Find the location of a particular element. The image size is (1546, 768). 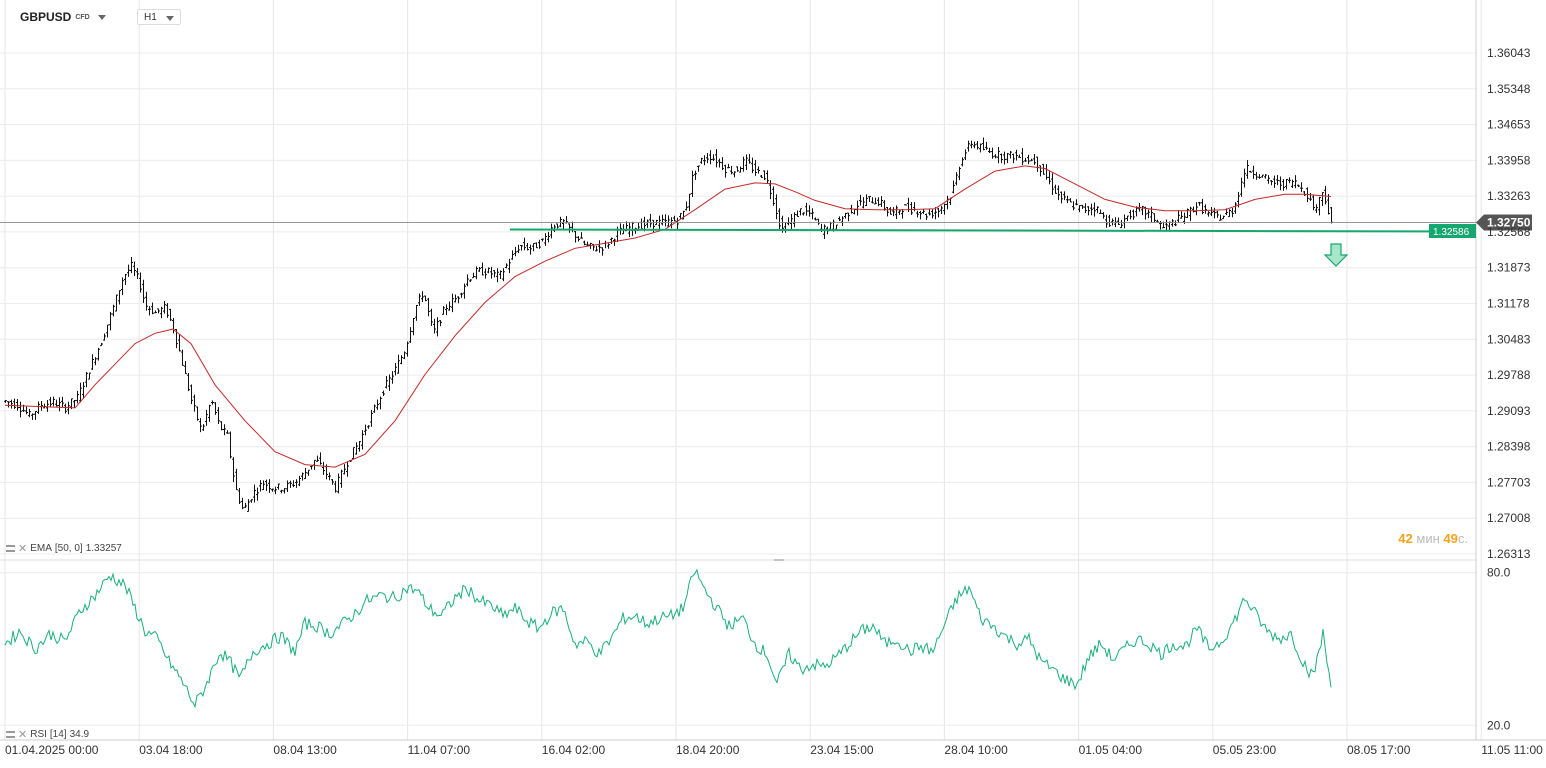

time-tick-label: 01.04.2025 00:00 is located at coordinates (52, 750).